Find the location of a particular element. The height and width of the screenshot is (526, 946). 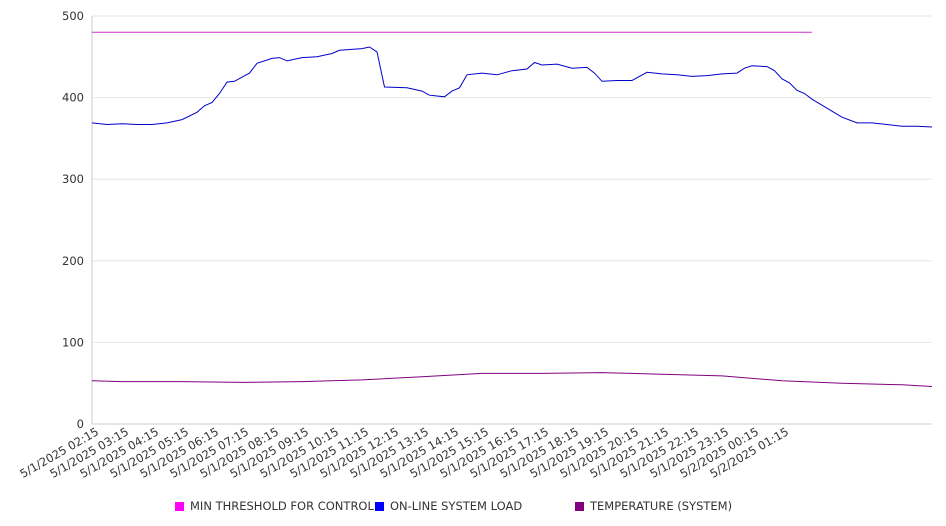

series-line-temperature-system is located at coordinates (512, 379).